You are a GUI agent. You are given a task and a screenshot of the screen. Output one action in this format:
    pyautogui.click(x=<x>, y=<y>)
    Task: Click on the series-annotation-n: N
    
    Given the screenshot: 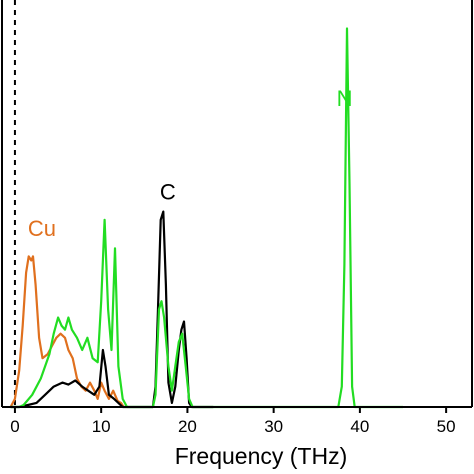 What is the action you would take?
    pyautogui.click(x=345, y=98)
    